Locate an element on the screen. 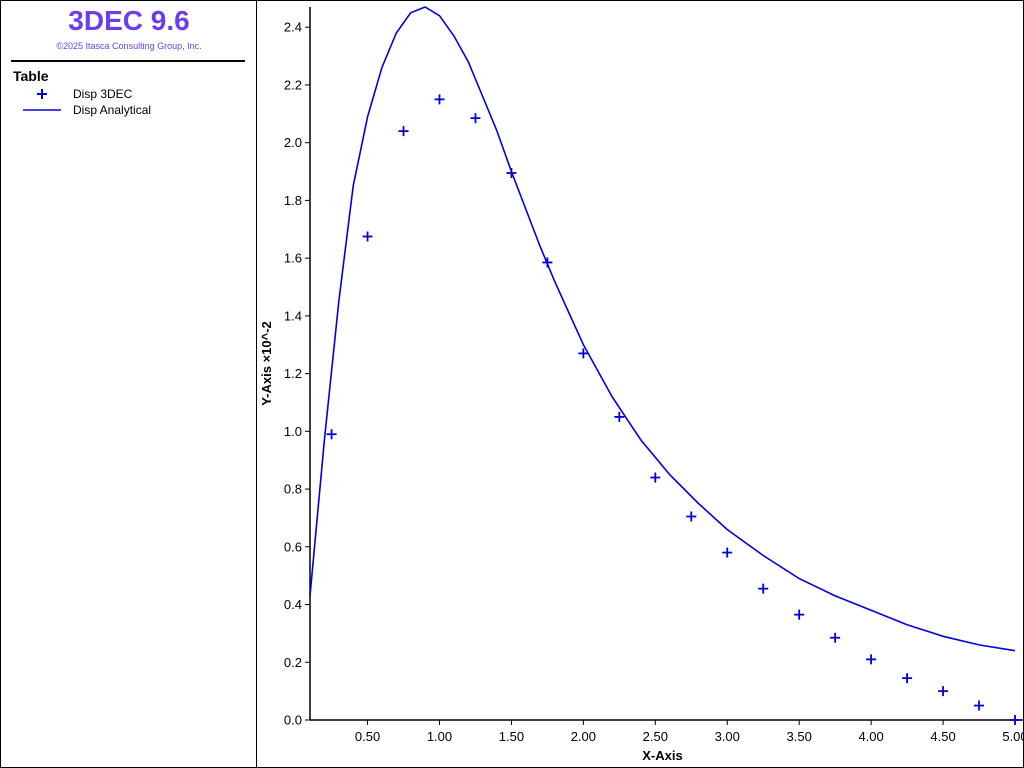 The width and height of the screenshot is (1024, 768). x-tick-label: 3.50 is located at coordinates (799, 736).